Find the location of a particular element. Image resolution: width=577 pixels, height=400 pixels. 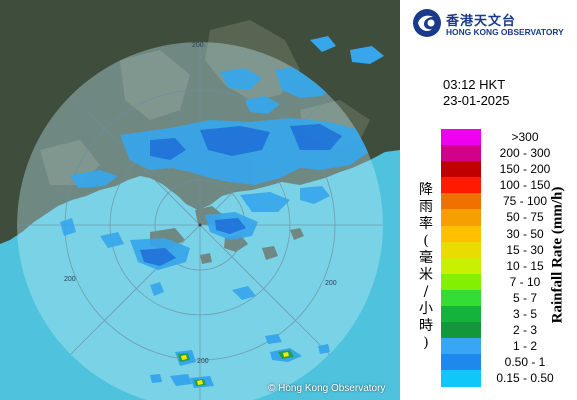

hko-logo-icon is located at coordinates (427, 23).